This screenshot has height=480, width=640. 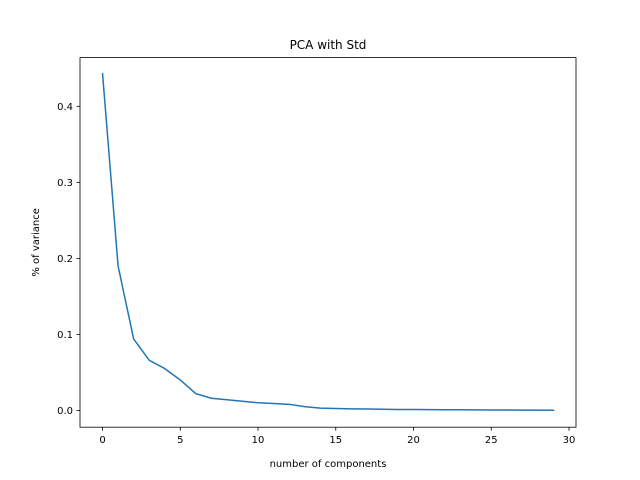 What do you see at coordinates (335, 440) in the screenshot?
I see `x-tick-label: 15` at bounding box center [335, 440].